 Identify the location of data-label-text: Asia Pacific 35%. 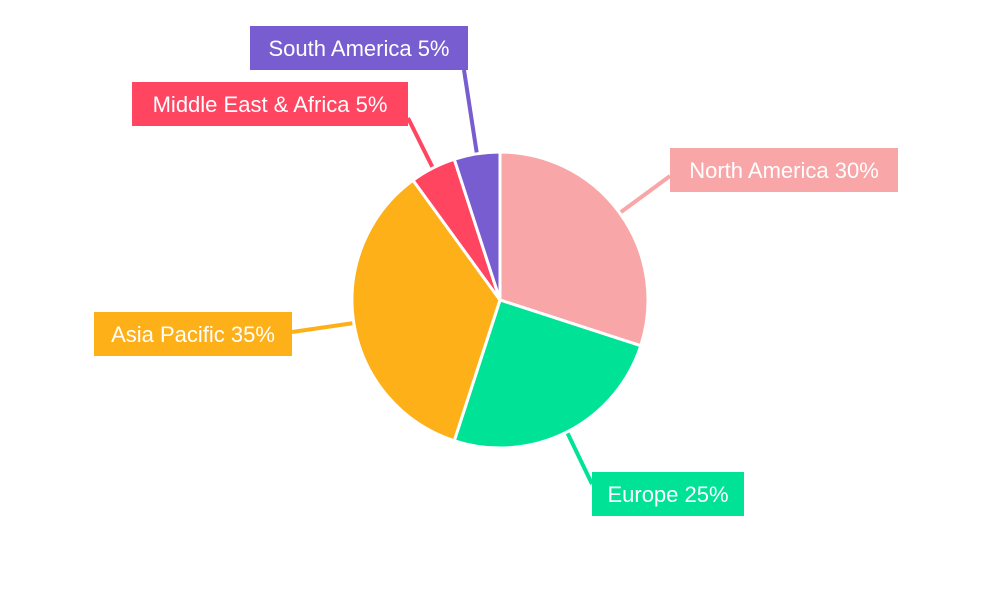
(193, 334).